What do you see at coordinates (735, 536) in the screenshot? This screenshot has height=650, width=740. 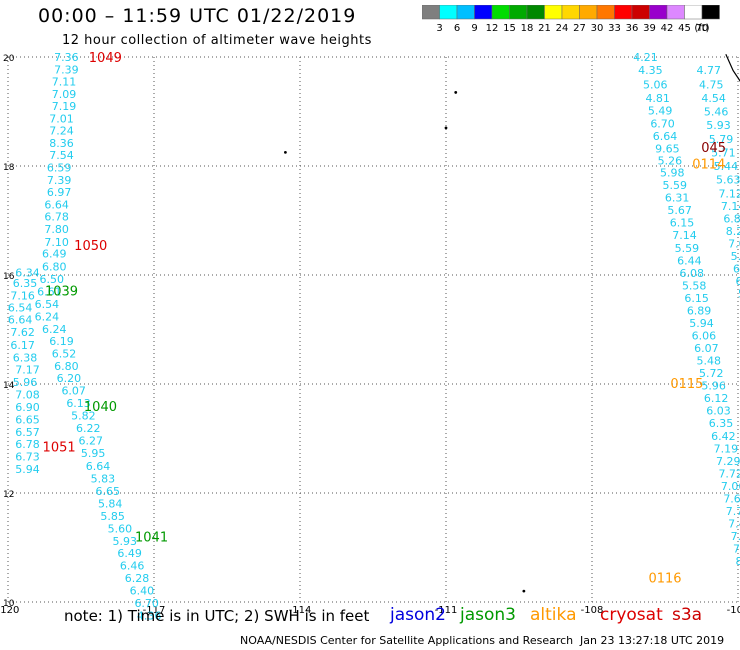 I see `wave-height-value: 7.47` at bounding box center [735, 536].